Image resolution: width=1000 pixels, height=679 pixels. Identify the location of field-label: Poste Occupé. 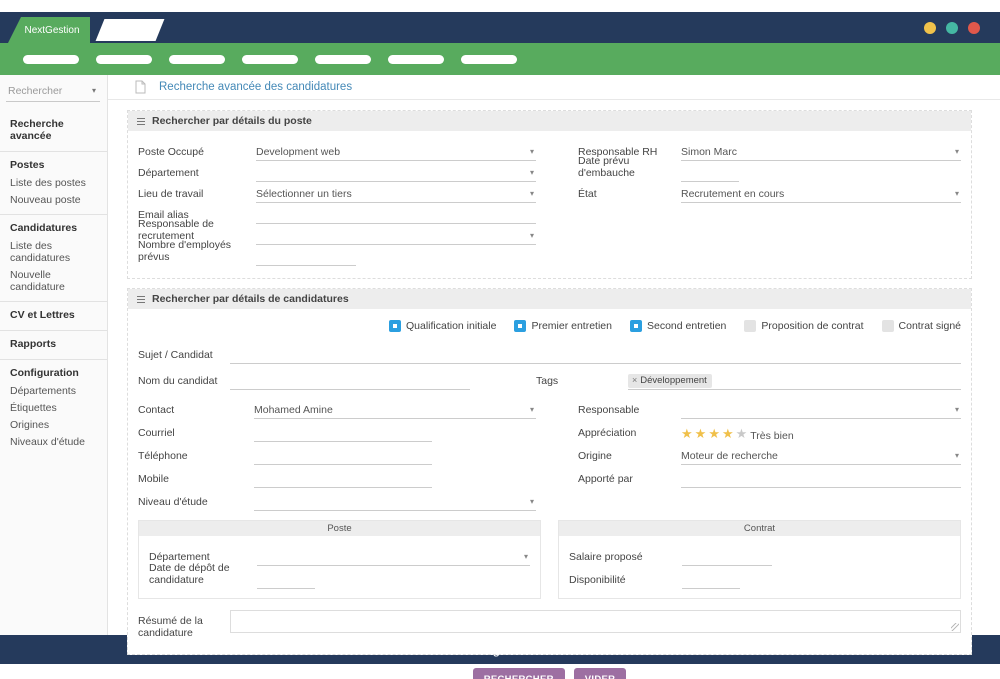
(171, 152).